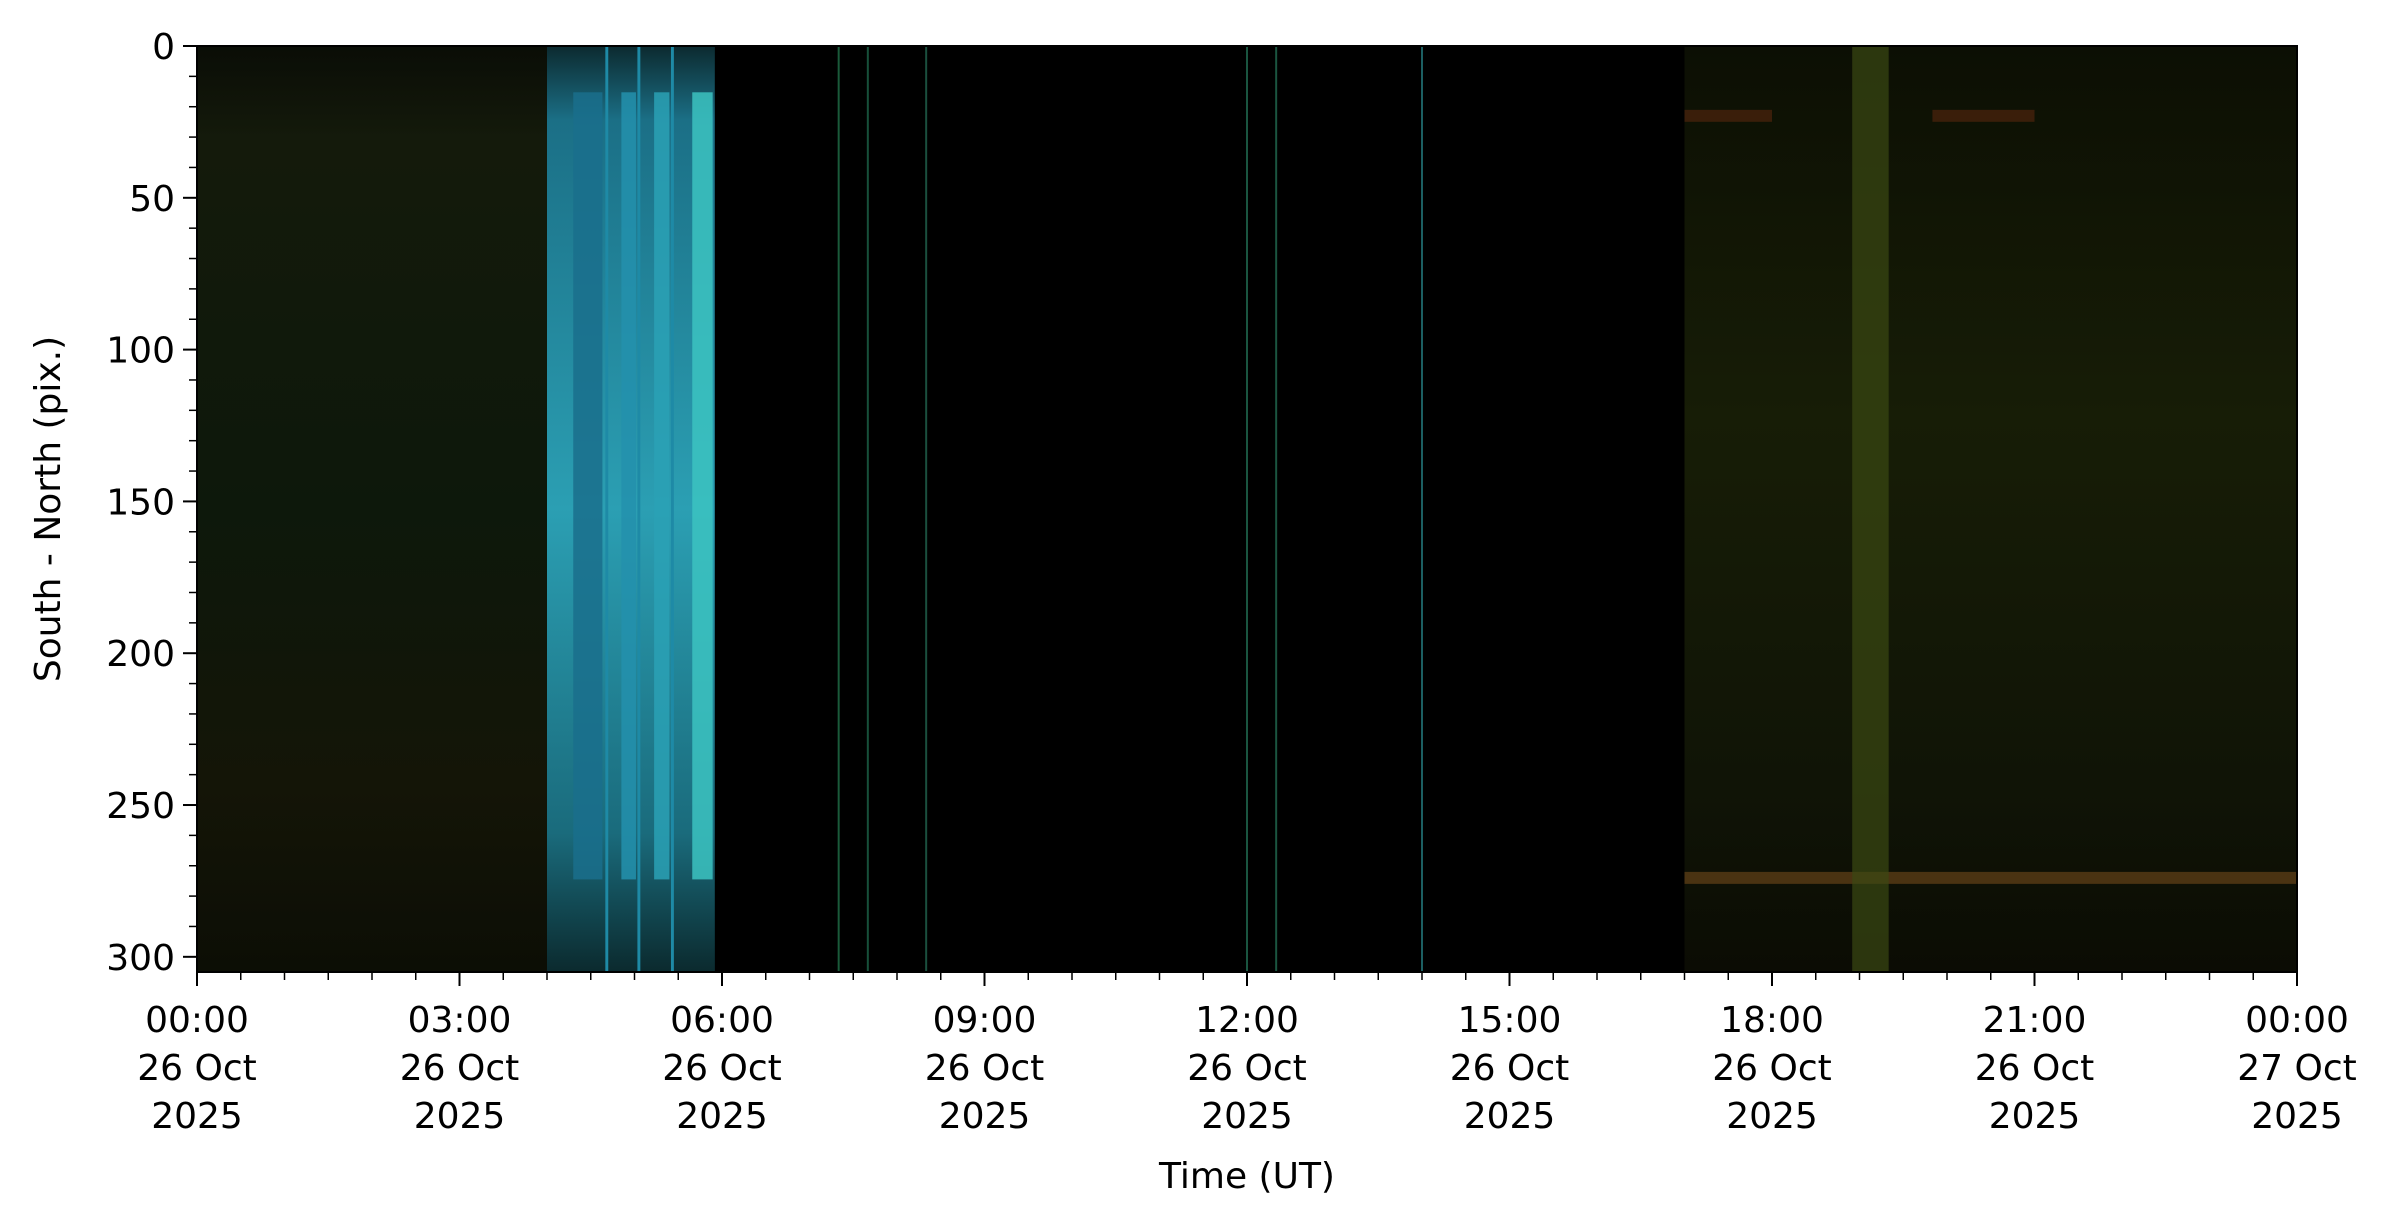 The height and width of the screenshot is (1227, 2389). What do you see at coordinates (140, 806) in the screenshot?
I see `y-tick-label: 250` at bounding box center [140, 806].